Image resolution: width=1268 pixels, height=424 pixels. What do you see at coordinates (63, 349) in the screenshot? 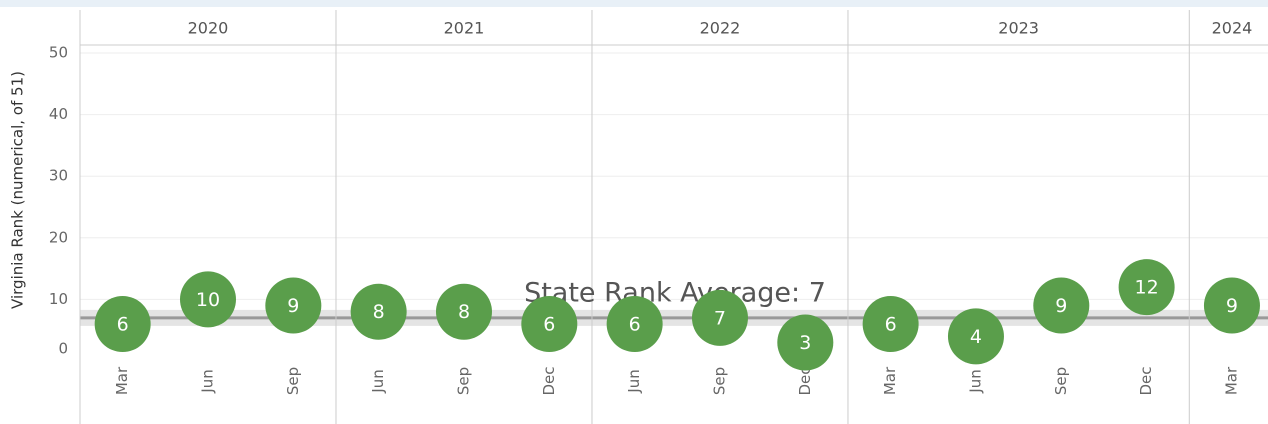
I see `y-tick-label: 0` at bounding box center [63, 349].